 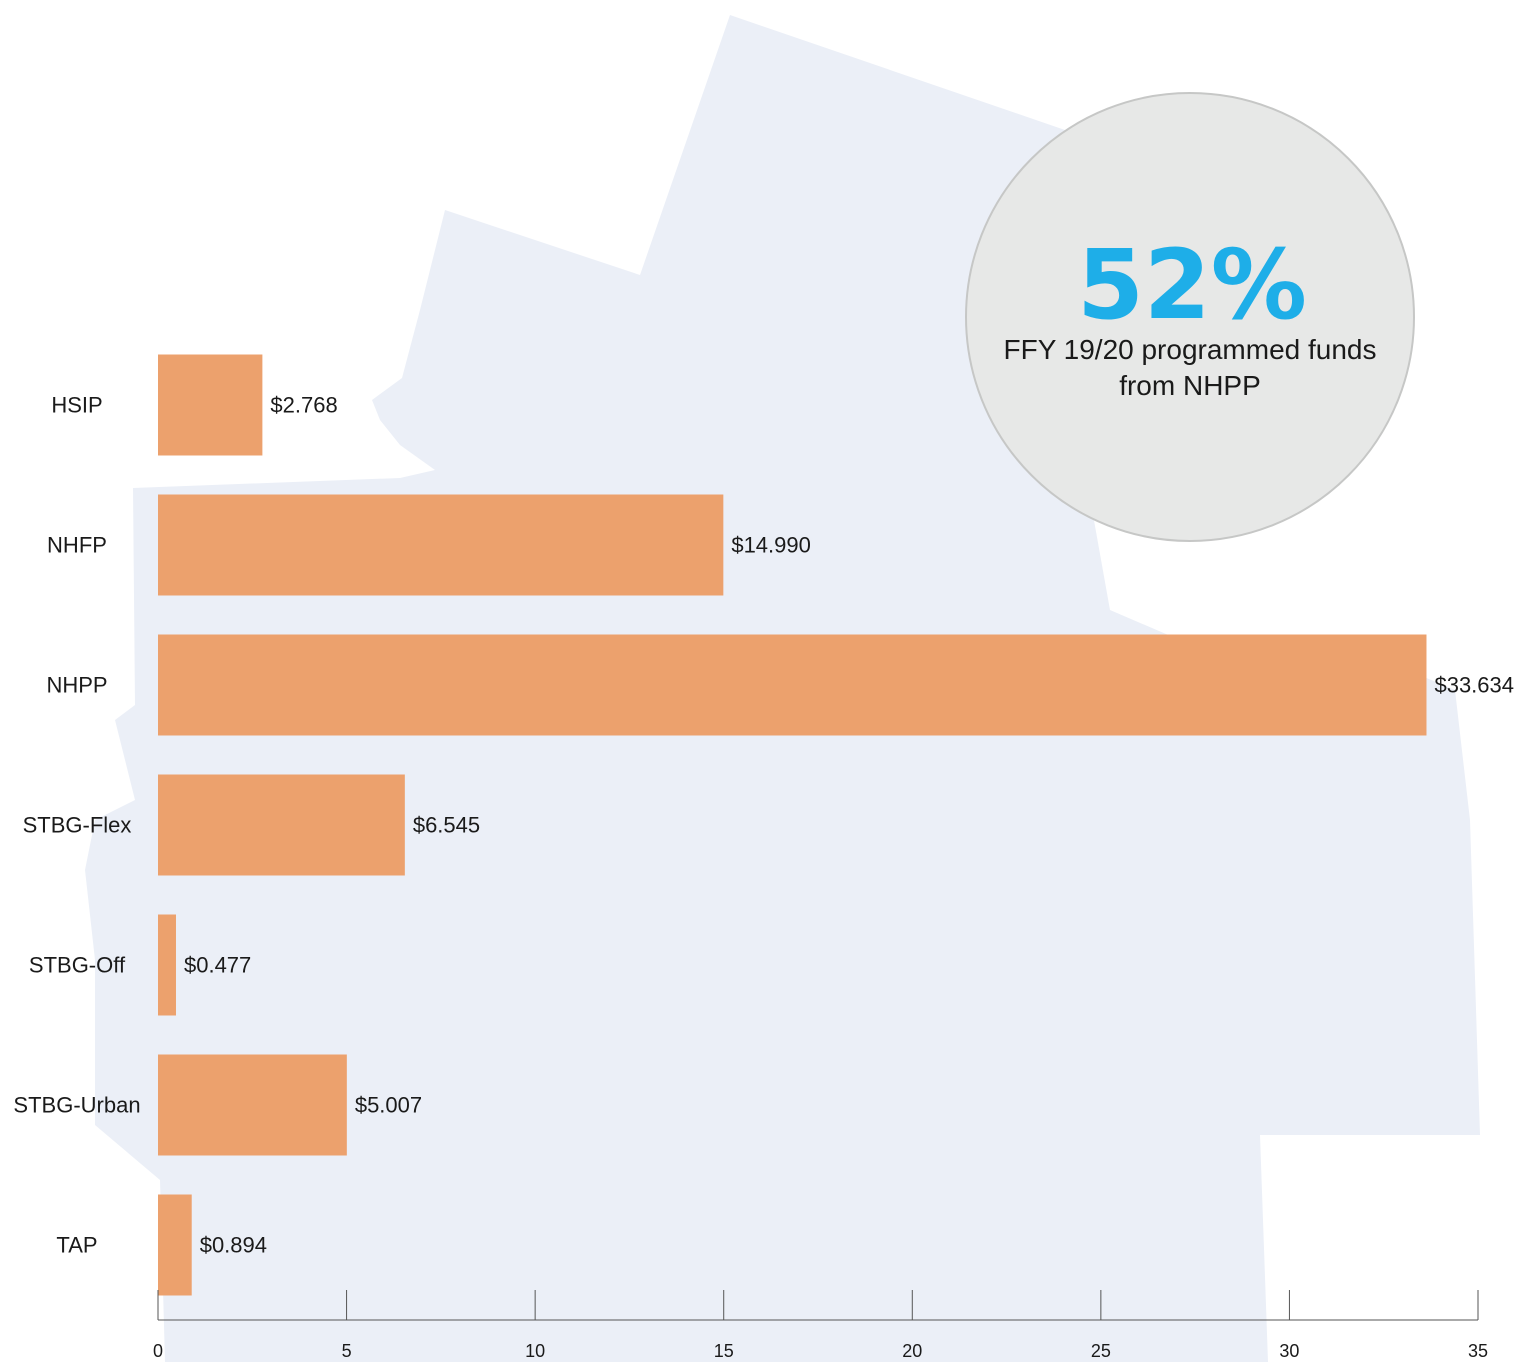 What do you see at coordinates (820, 1325) in the screenshot?
I see `x-axis: 0 5 10 15 20 25 30 35` at bounding box center [820, 1325].